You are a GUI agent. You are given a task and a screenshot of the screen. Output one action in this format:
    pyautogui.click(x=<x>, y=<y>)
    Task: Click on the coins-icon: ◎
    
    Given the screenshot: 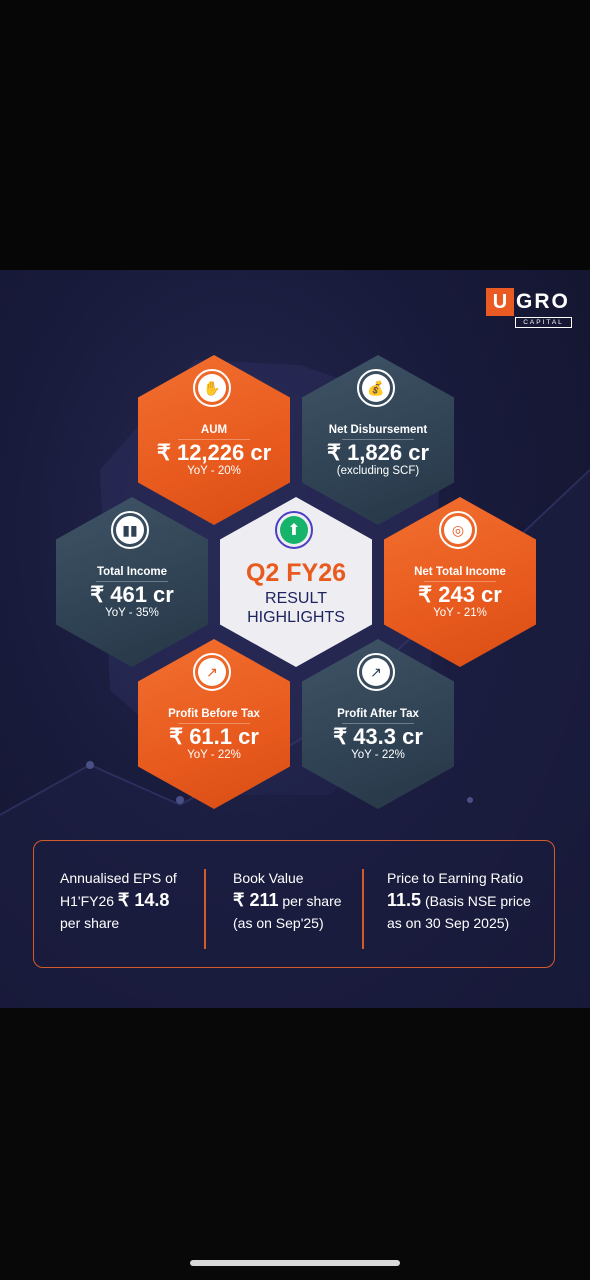 What is the action you would take?
    pyautogui.click(x=458, y=530)
    